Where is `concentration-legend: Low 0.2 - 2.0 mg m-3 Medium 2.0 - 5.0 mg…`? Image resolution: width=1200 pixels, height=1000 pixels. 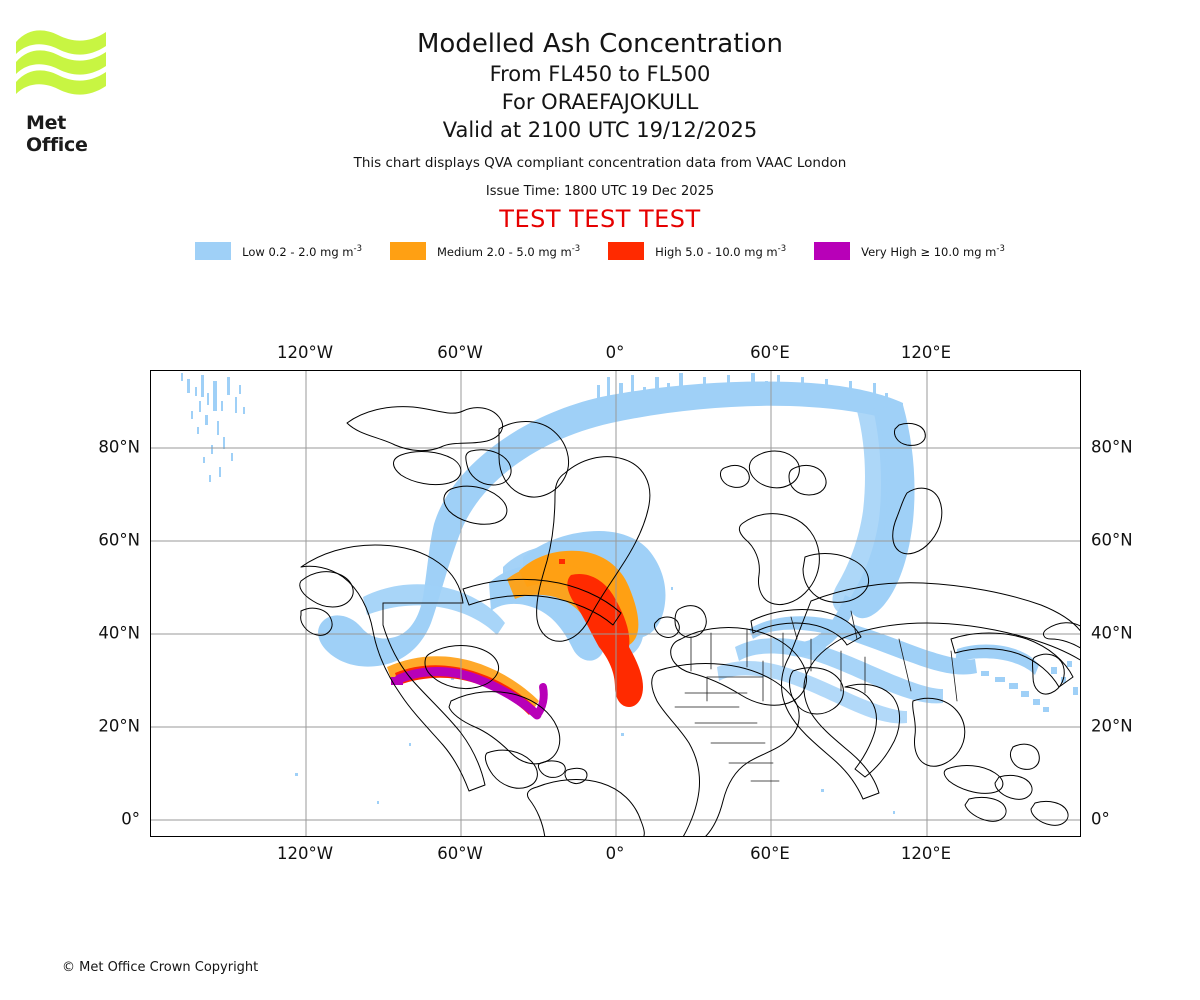
concentration-legend: Low 0.2 - 2.0 mg m-3 Medium 2.0 - 5.0 mg… is located at coordinates (600, 251).